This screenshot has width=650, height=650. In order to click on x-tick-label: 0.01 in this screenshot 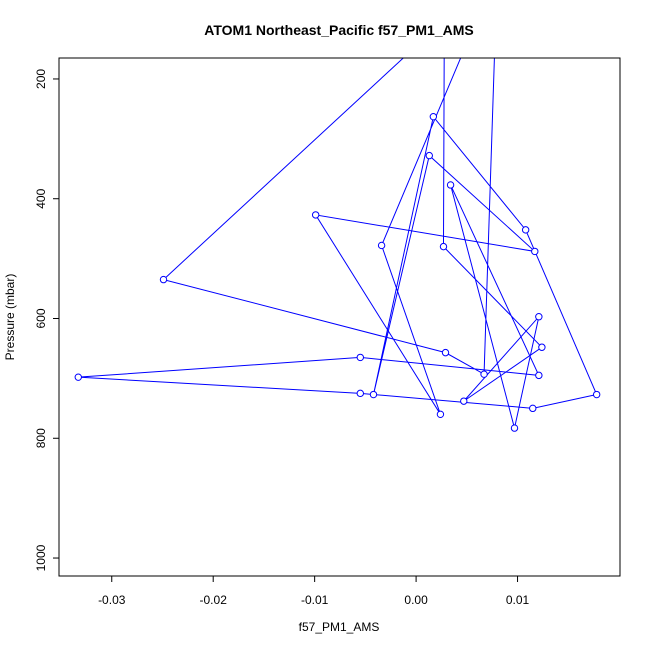, I will do `click(518, 600)`.